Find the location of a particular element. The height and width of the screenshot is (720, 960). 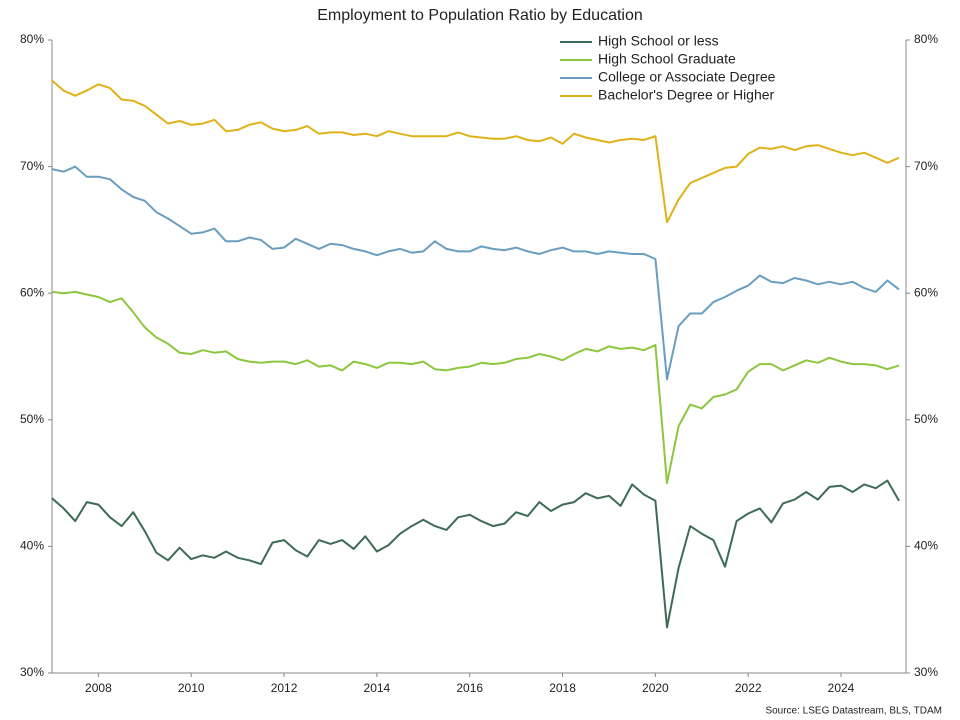

y2-tick-label: 50% is located at coordinates (926, 419).